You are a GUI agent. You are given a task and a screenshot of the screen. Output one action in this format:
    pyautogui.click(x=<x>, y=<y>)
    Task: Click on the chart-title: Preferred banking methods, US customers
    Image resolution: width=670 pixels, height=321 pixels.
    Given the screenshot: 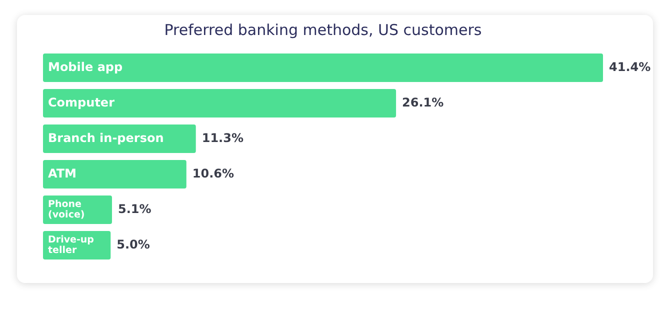 What is the action you would take?
    pyautogui.click(x=323, y=29)
    